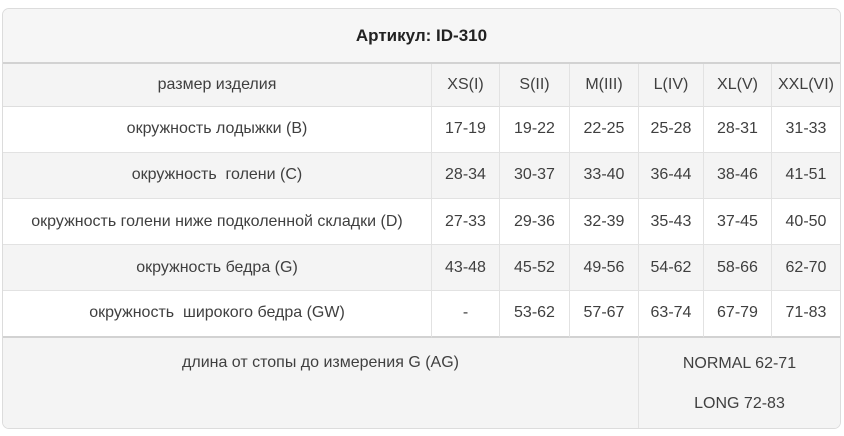 The image size is (844, 436). I want to click on value-cell: 67-79, so click(737, 314).